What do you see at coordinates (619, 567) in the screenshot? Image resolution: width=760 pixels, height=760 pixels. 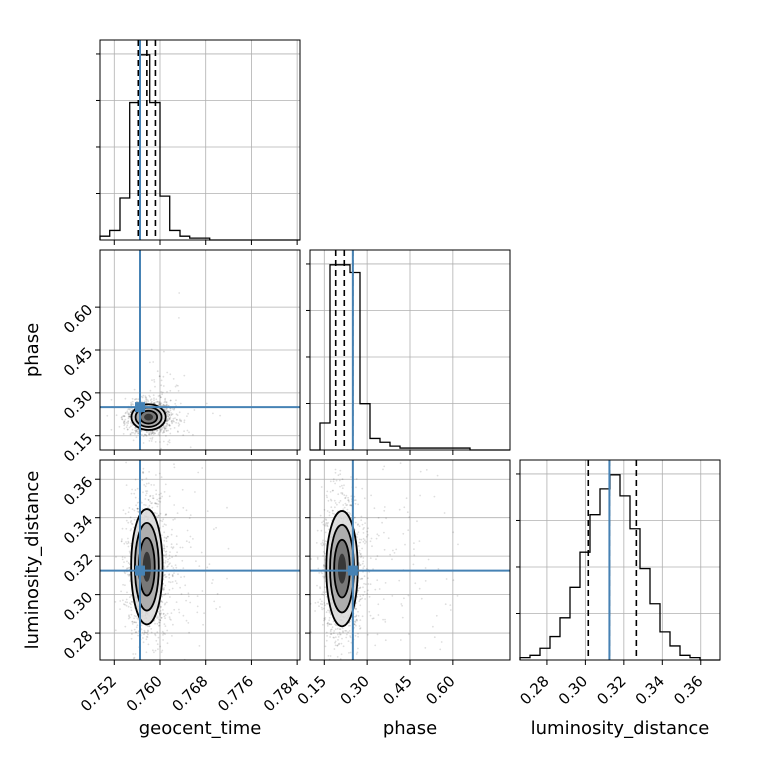 I see `histogram-luminosity_distance` at bounding box center [619, 567].